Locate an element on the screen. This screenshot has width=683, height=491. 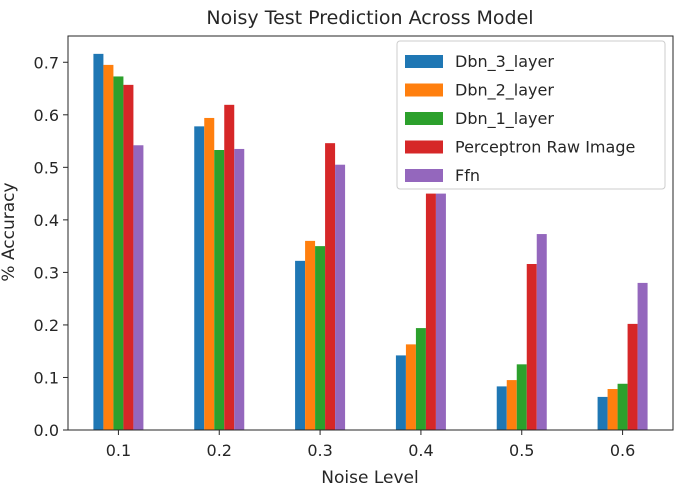
y-axis-label: % Accuracy is located at coordinates (9, 231).